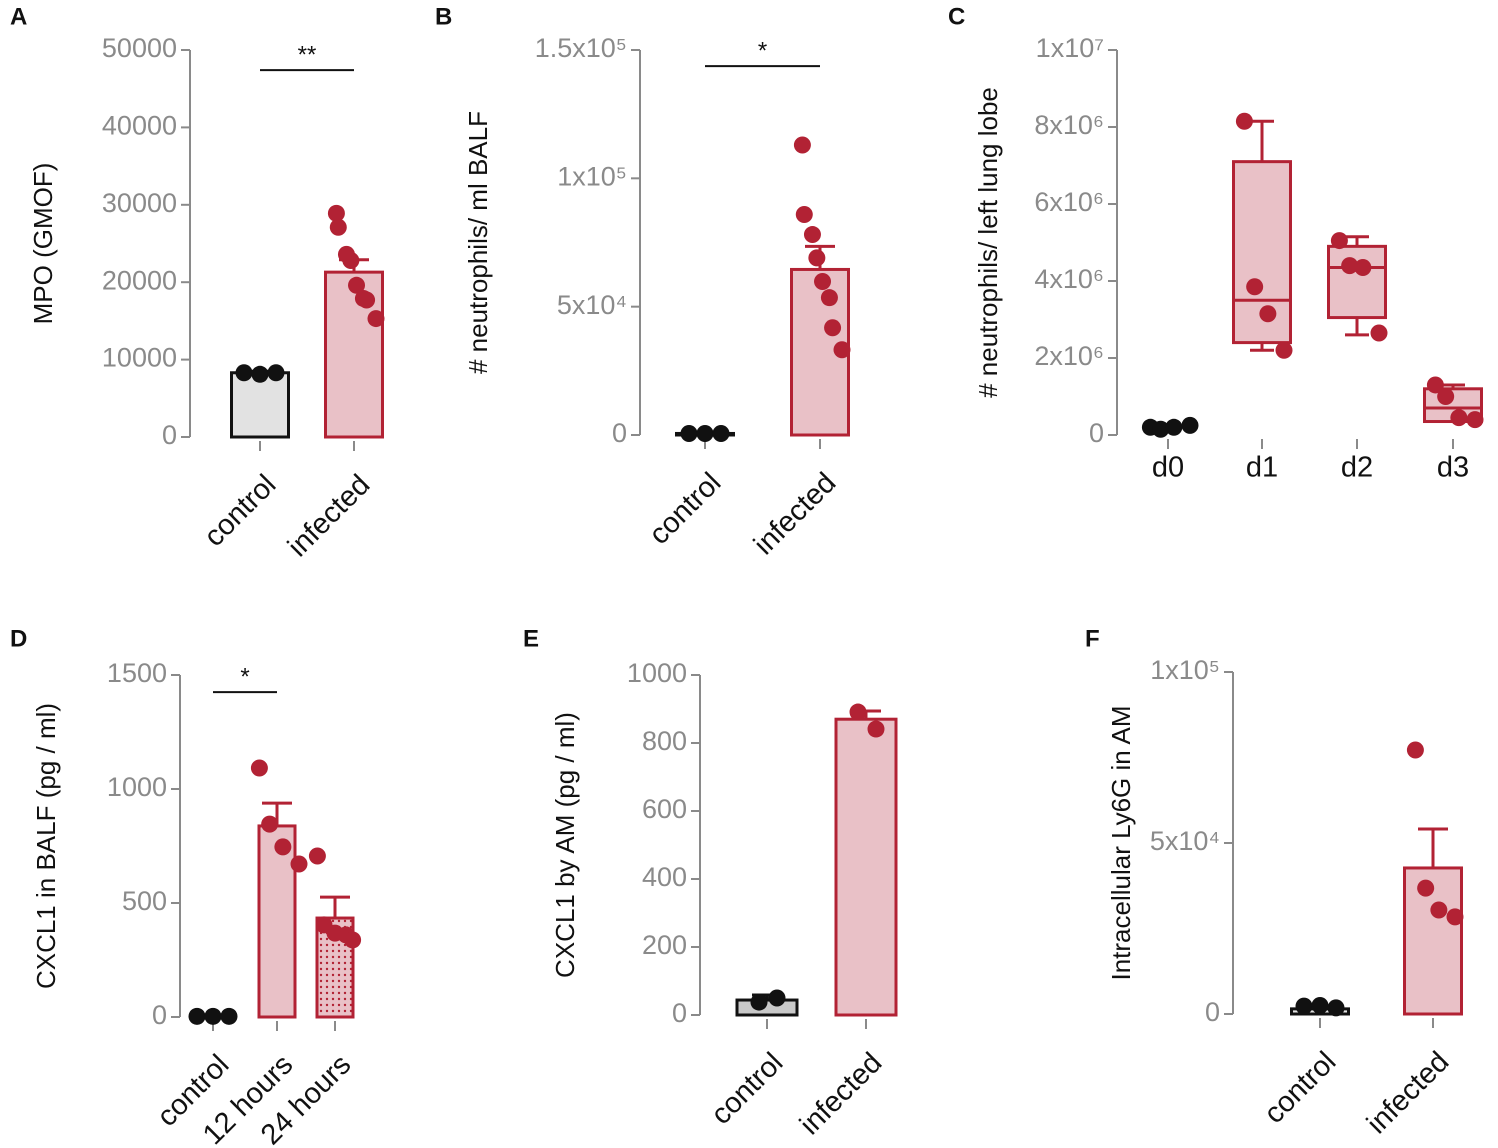 This screenshot has width=1498, height=1148. I want to click on panel-letter: F, so click(1092, 638).